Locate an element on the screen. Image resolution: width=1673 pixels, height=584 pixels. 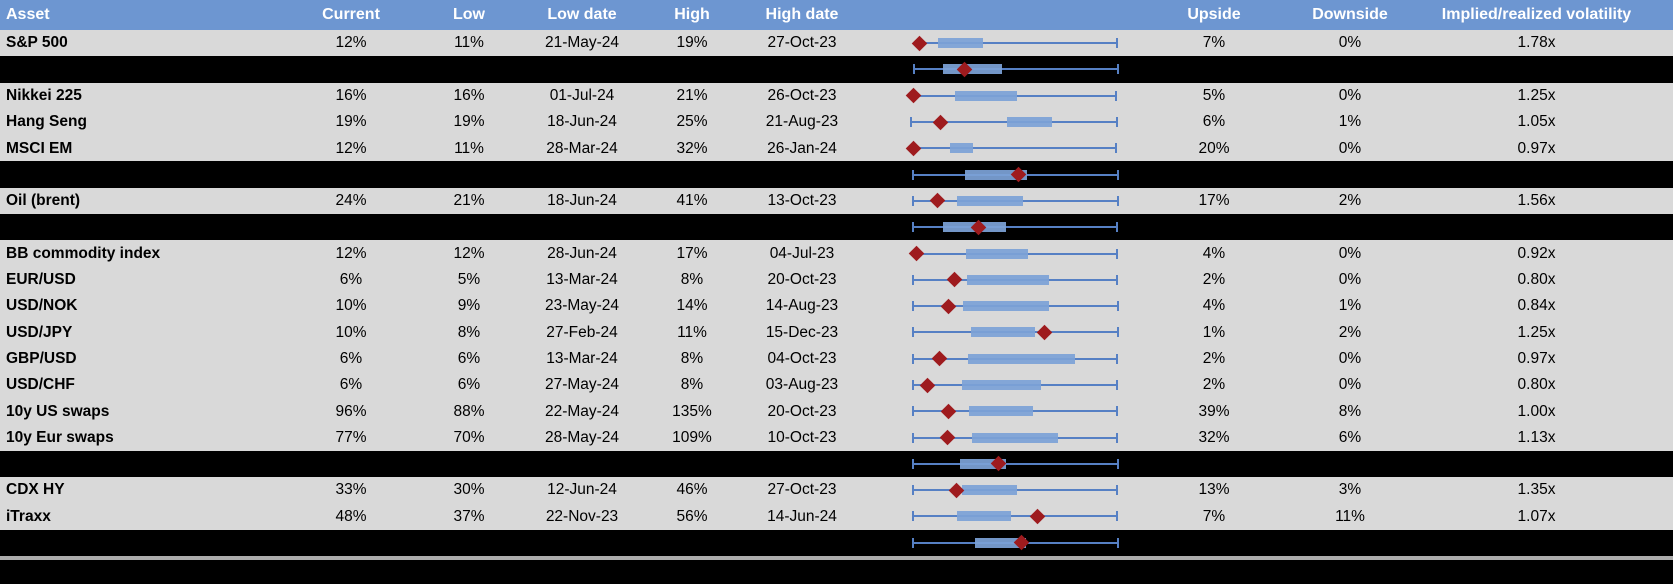
high-value: 11% is located at coordinates (692, 332).